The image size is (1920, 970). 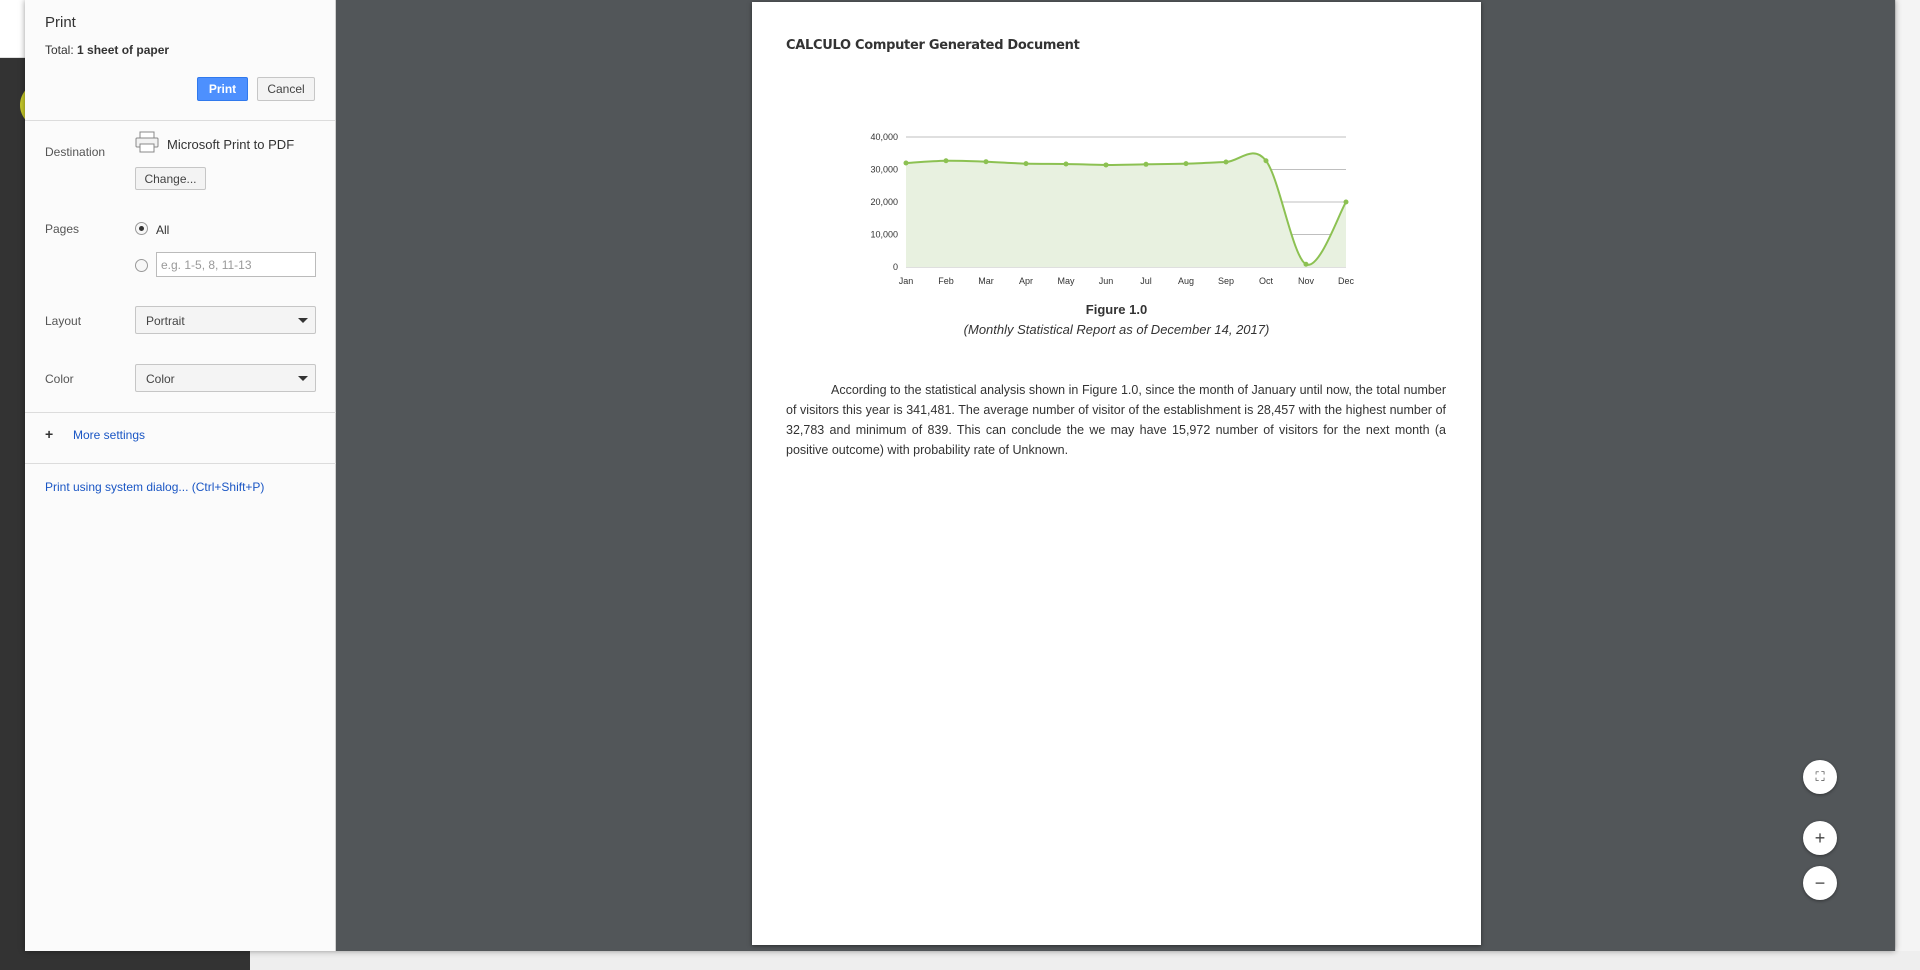 I want to click on background-bottom-strip, so click(x=1085, y=960).